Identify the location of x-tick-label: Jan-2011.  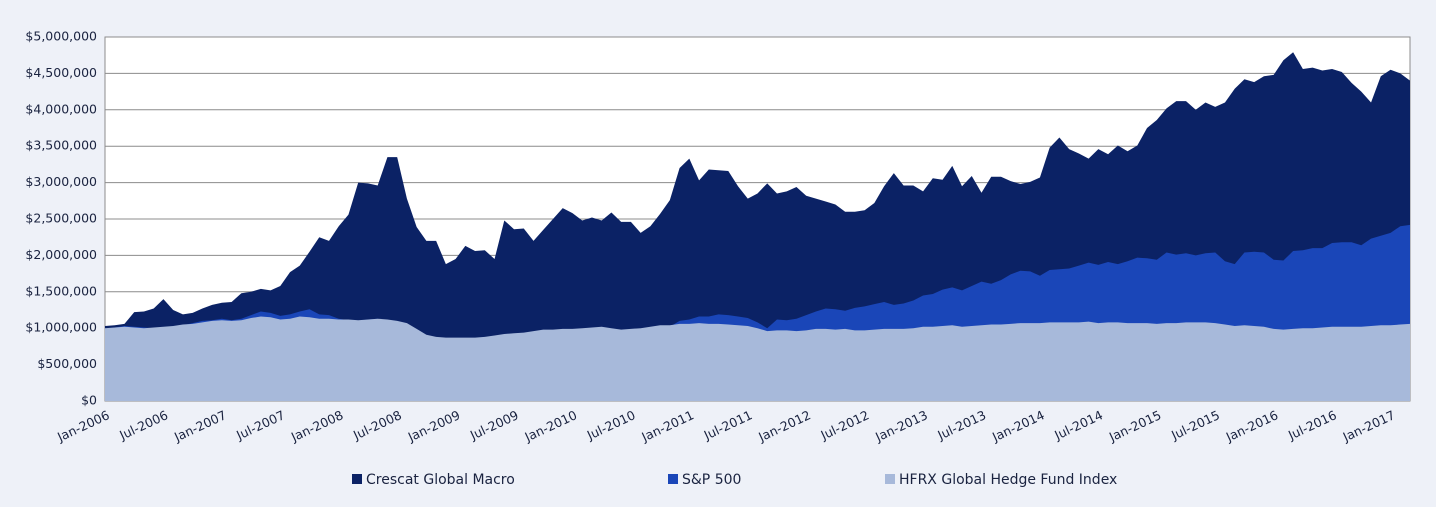
(667, 426).